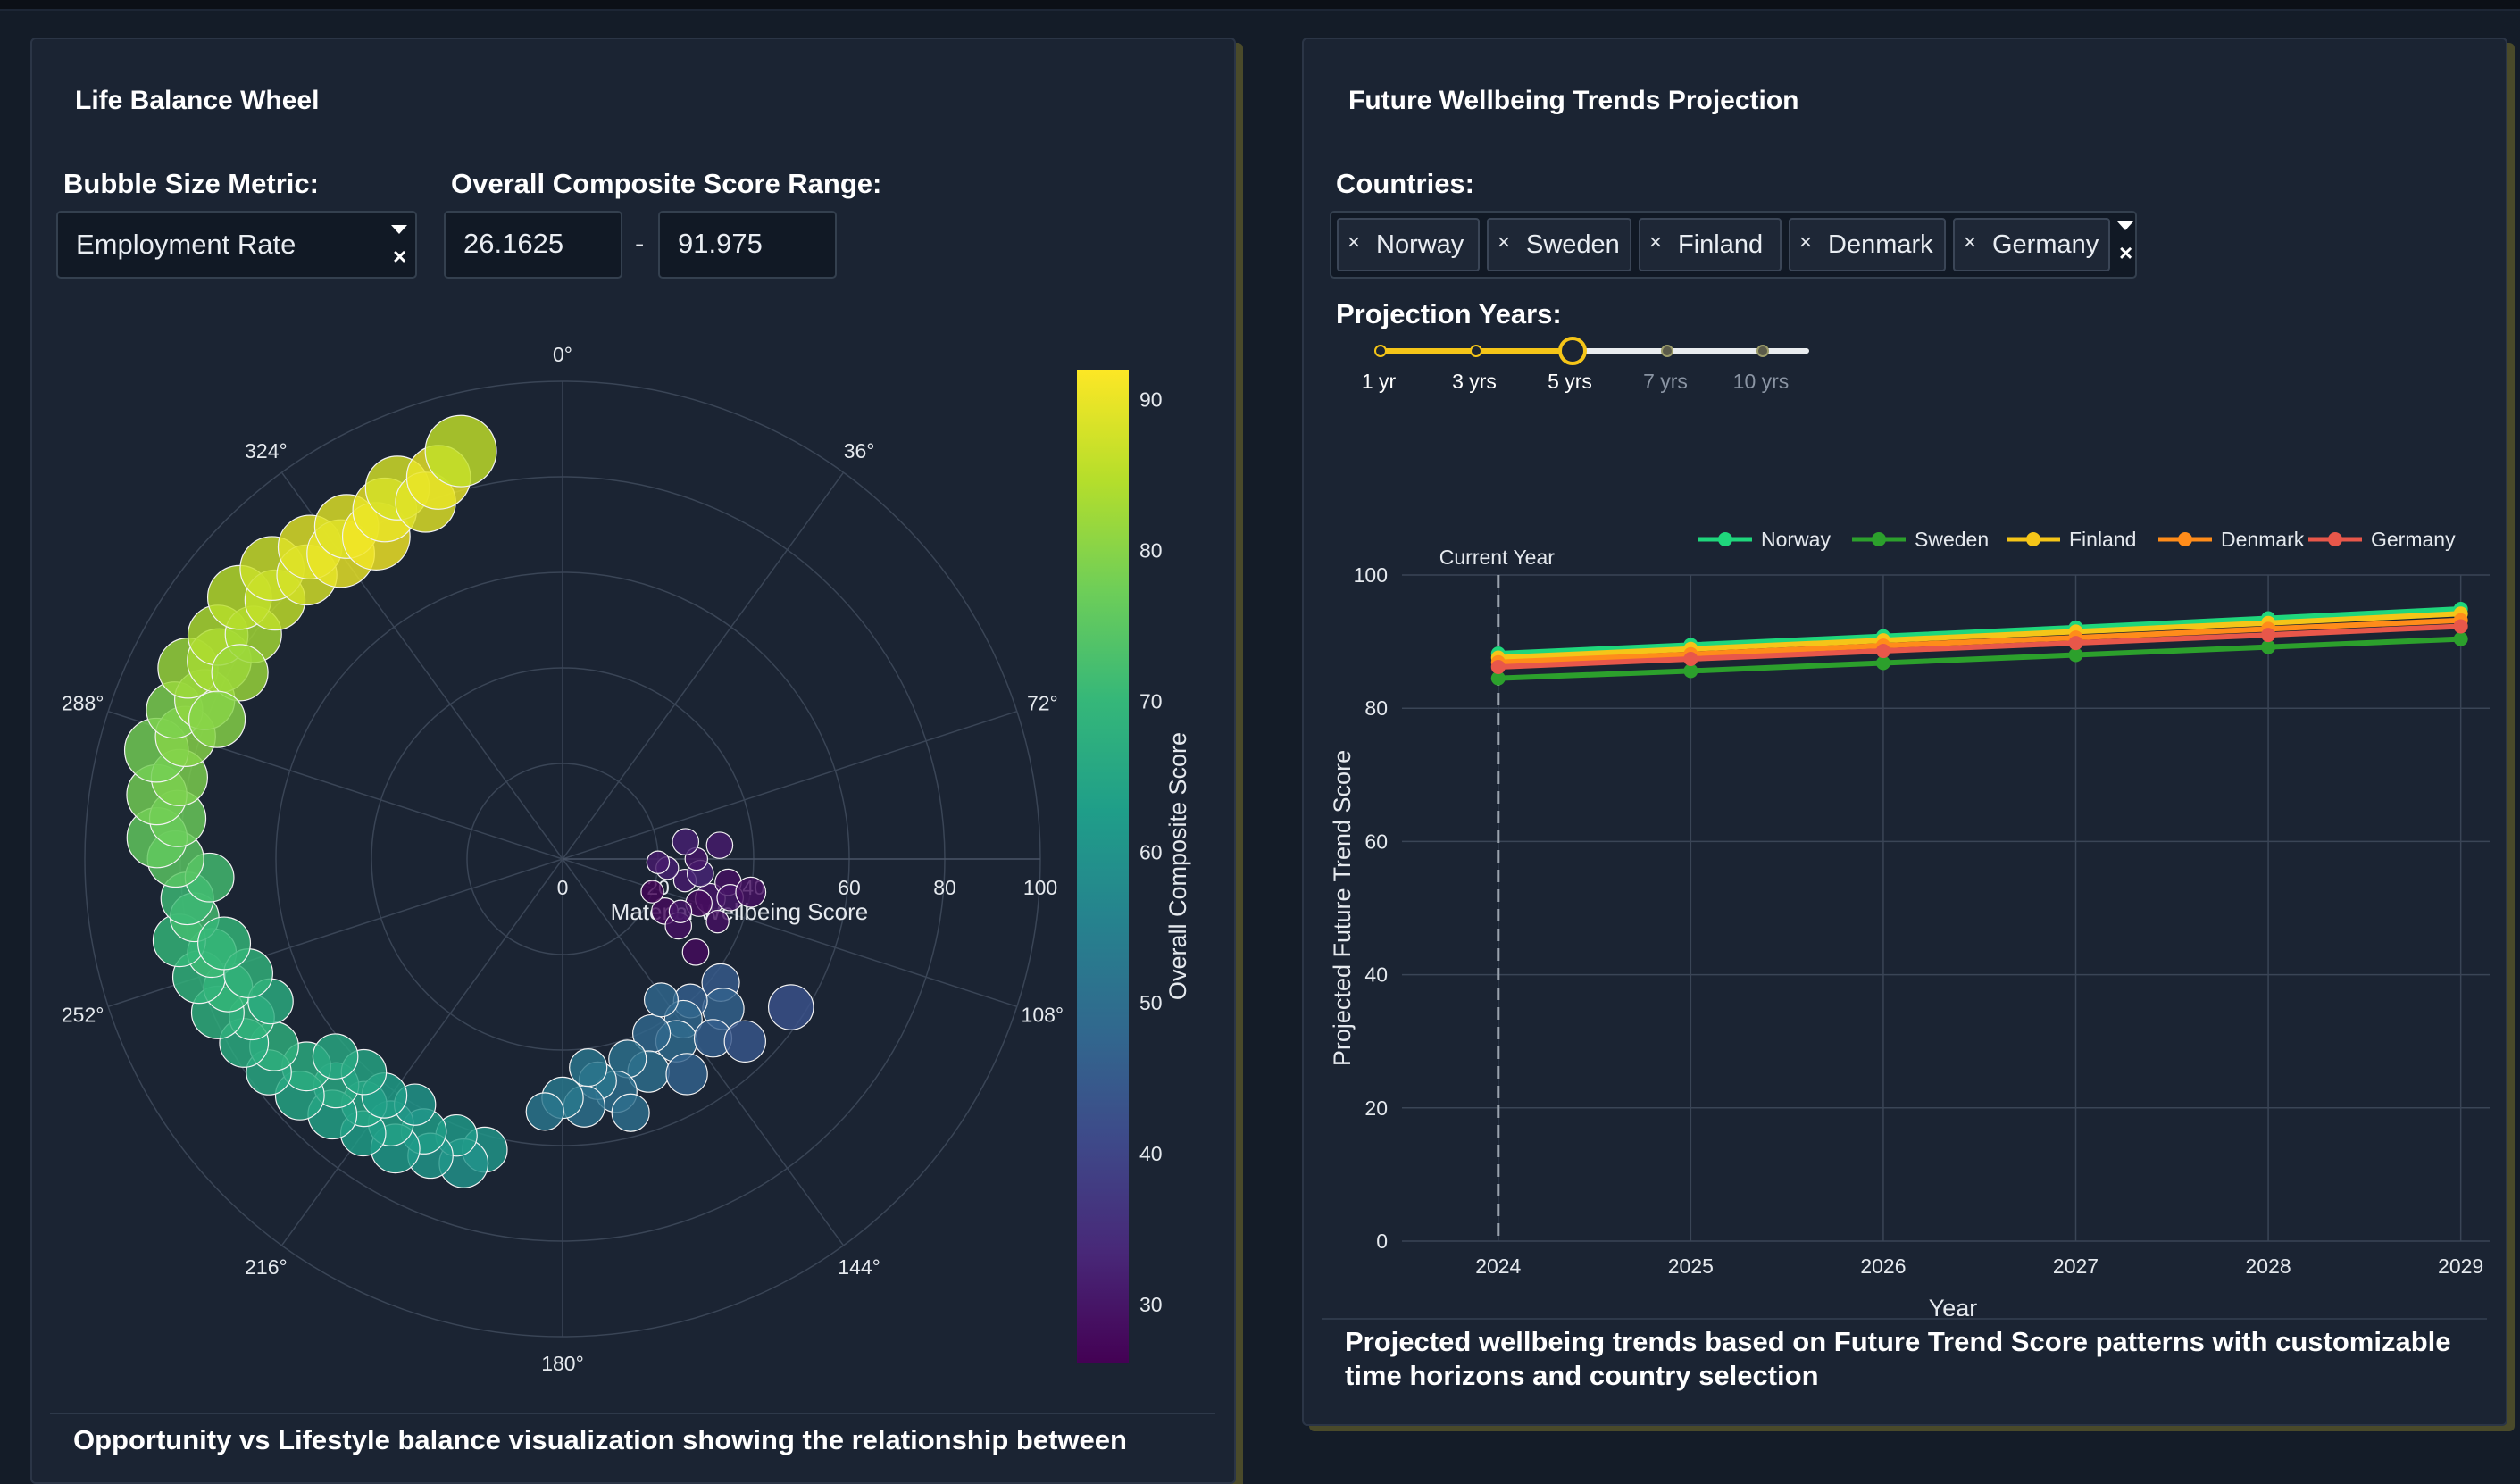 The width and height of the screenshot is (2520, 1484). I want to click on chip-label: Denmark, so click(1881, 244).